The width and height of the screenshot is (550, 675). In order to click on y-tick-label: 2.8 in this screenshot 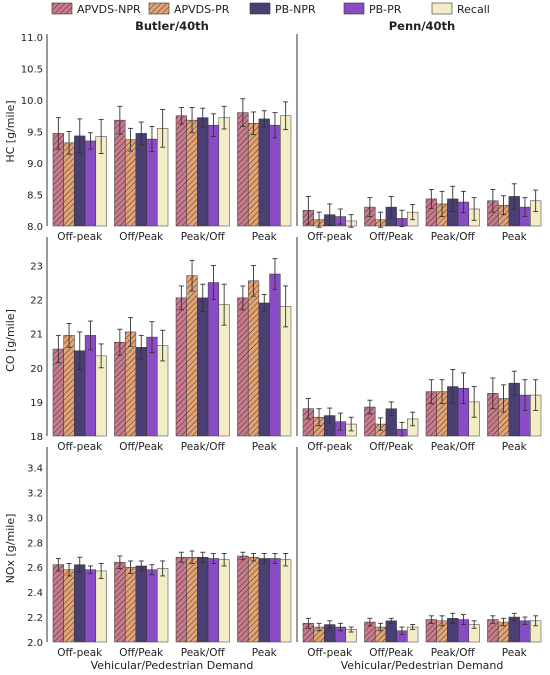, I will do `click(35, 543)`.